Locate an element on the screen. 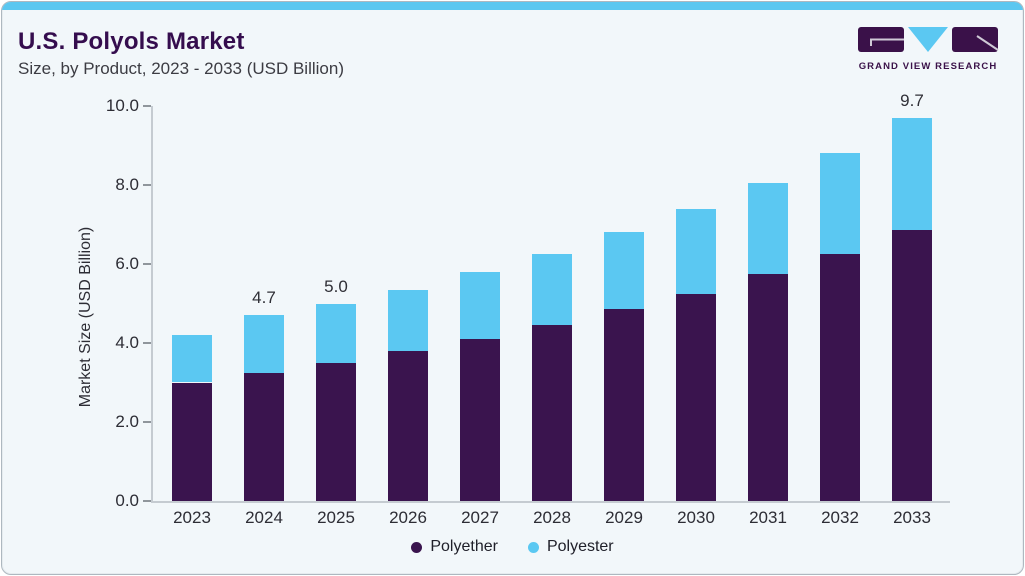  bar-segment-polyester-2028 is located at coordinates (552, 290).